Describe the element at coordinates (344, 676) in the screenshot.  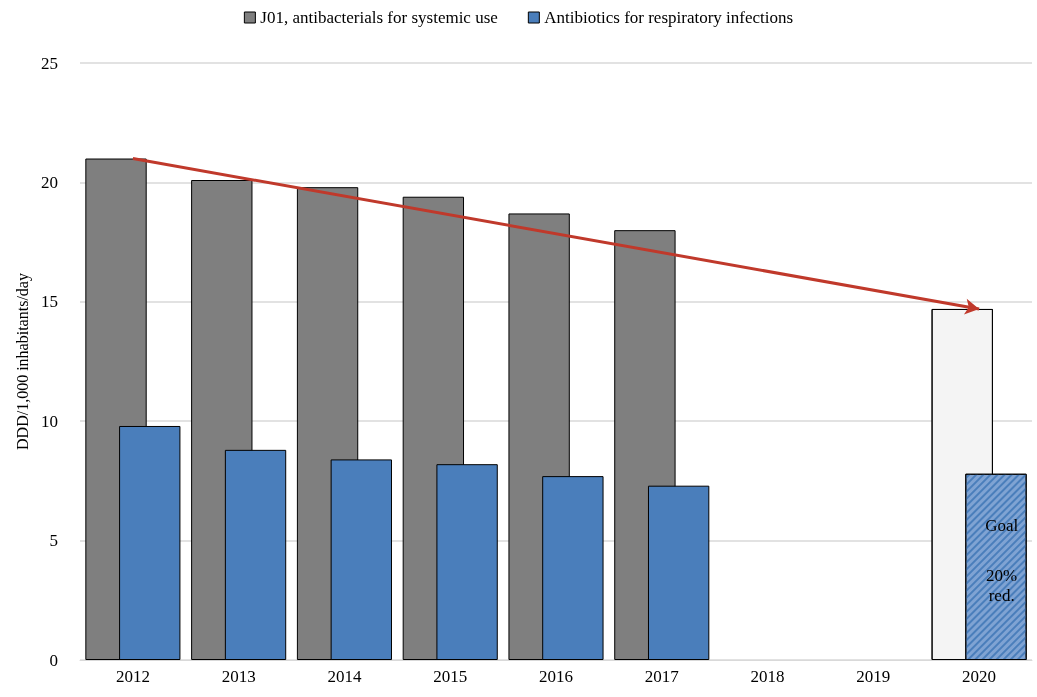
I see `x-tick-label: 2014` at that location.